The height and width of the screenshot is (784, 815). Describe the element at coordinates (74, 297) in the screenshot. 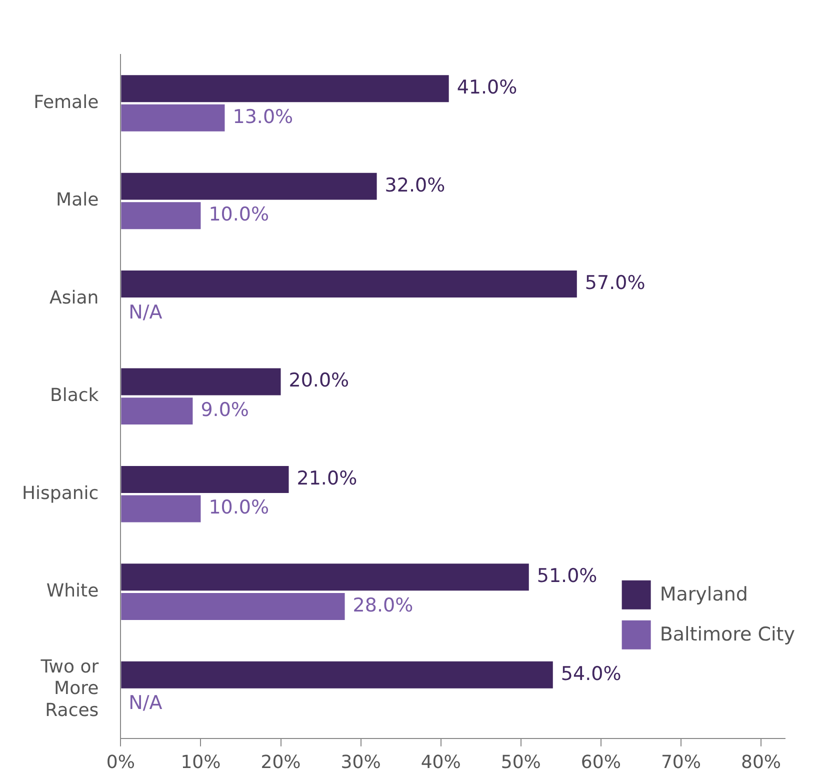

I see `y-tick-label: Asian` at that location.